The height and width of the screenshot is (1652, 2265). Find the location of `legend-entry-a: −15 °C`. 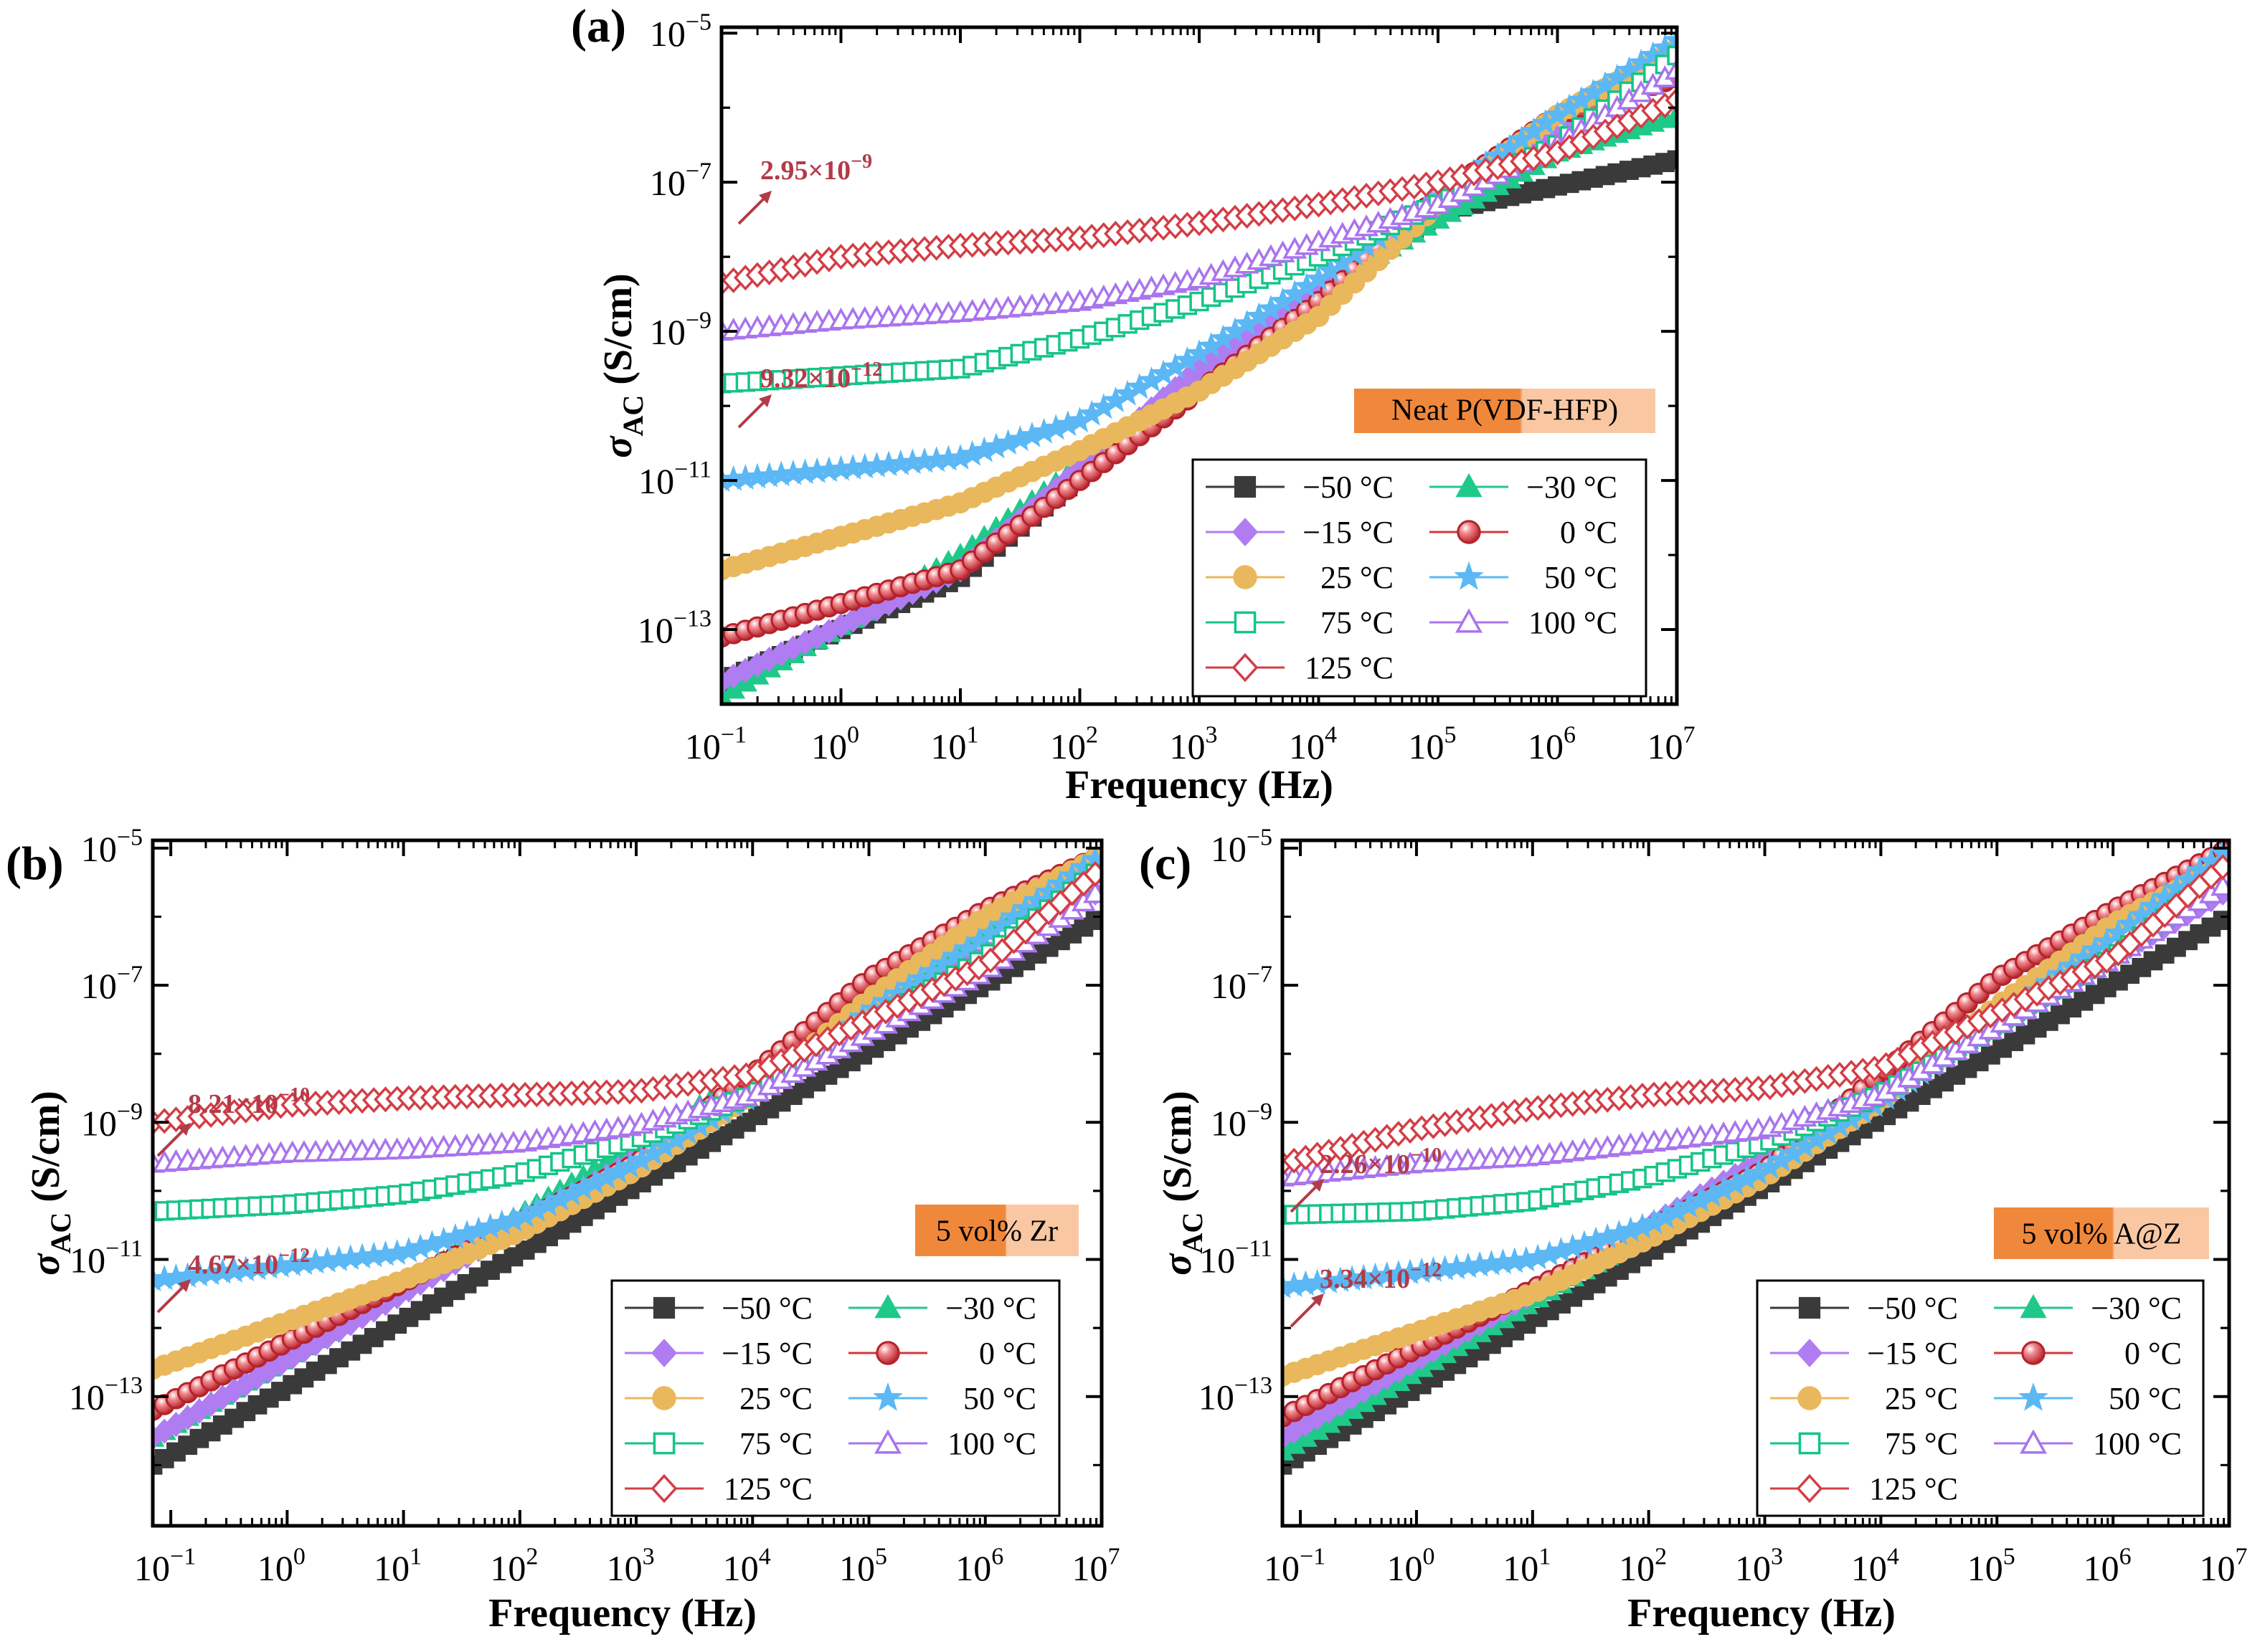

legend-entry-a: −15 °C is located at coordinates (1348, 532).